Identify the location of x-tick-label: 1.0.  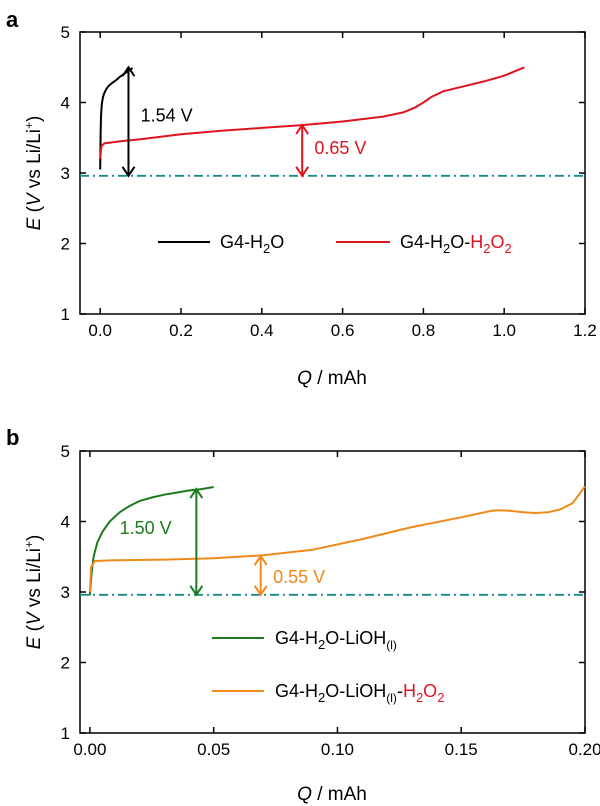
(504, 330).